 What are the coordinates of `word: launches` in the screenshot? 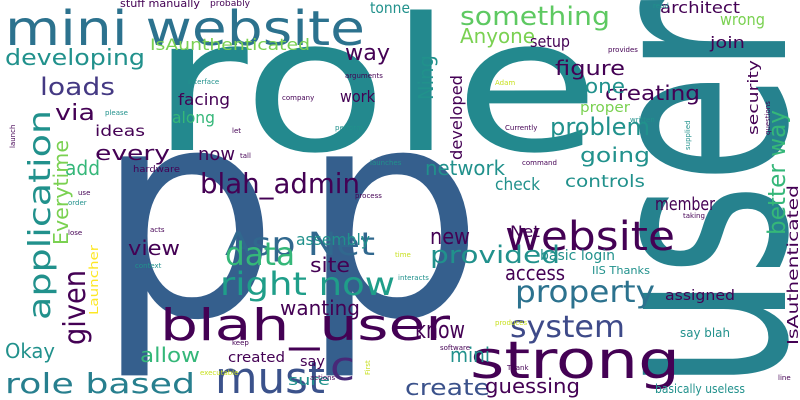 It's located at (386, 163).